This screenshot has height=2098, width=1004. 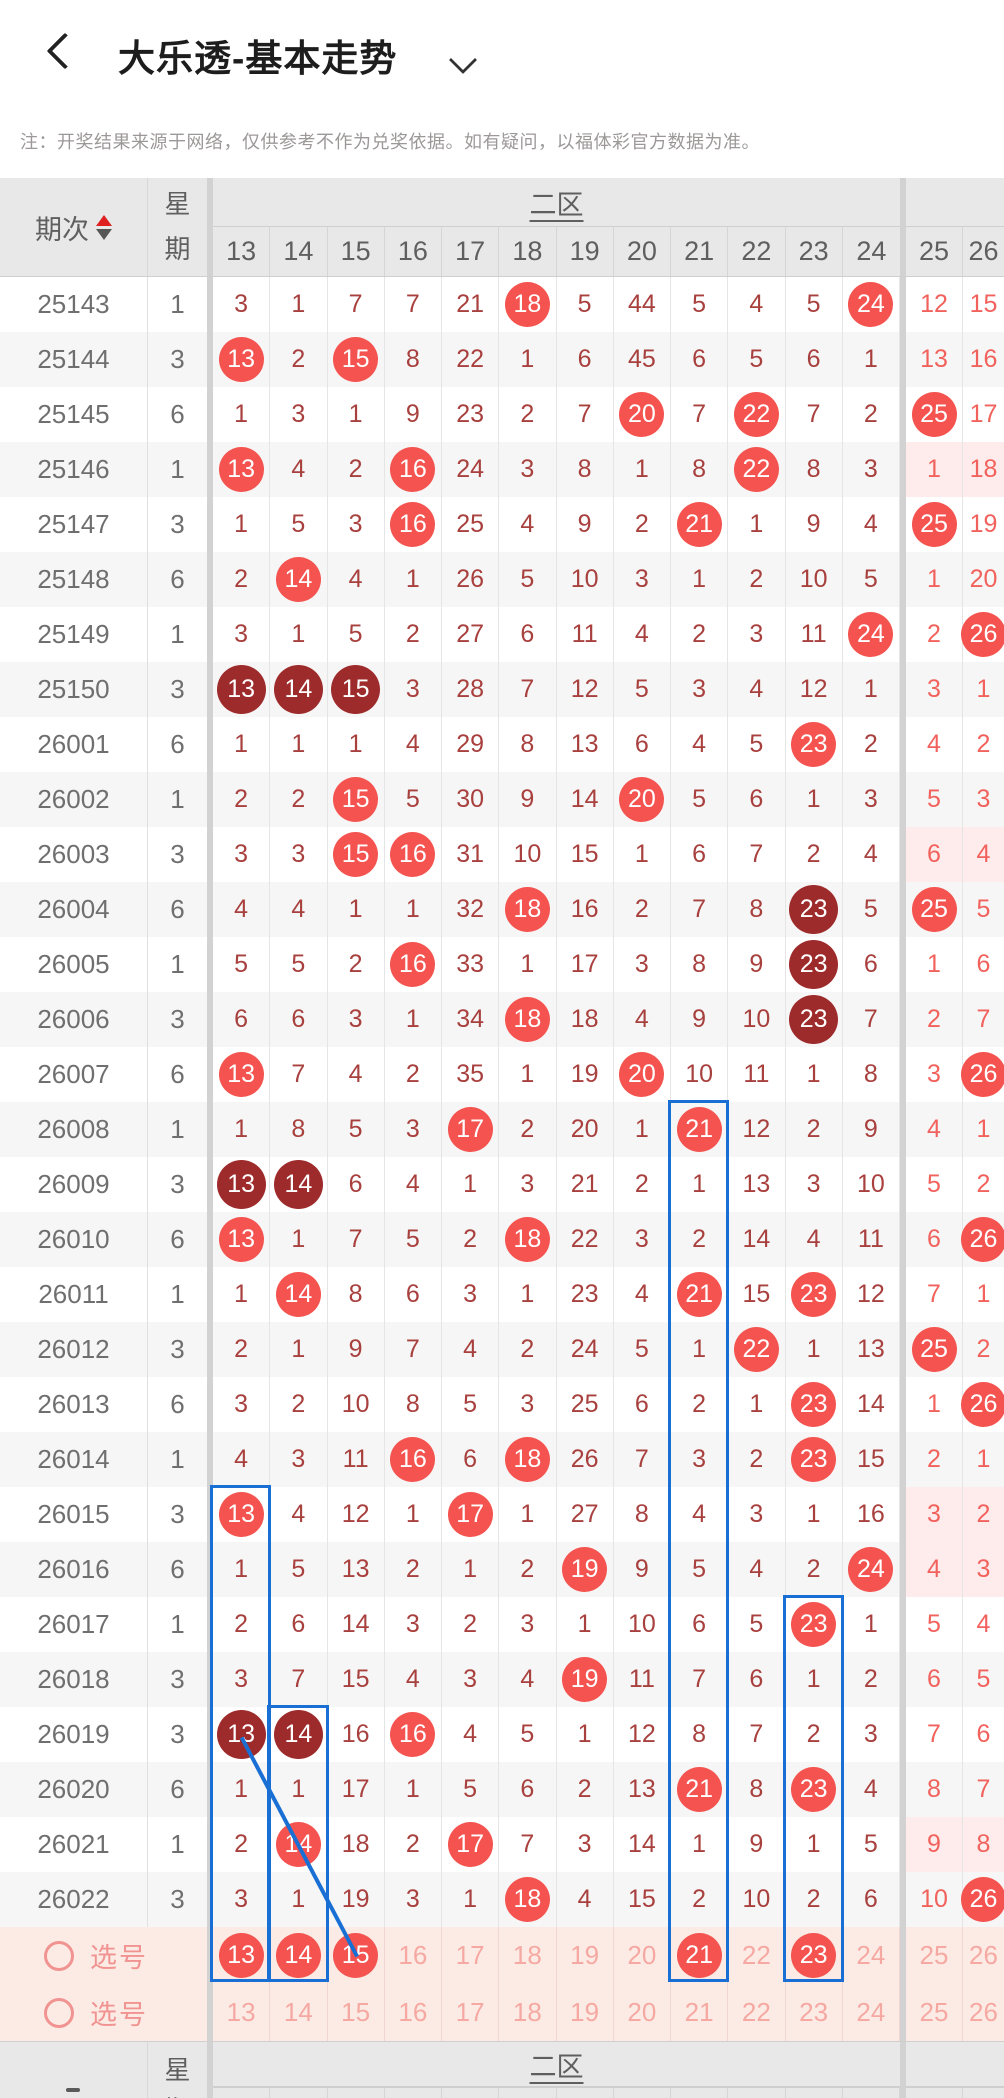 What do you see at coordinates (104, 227) in the screenshot?
I see `sort-icon` at bounding box center [104, 227].